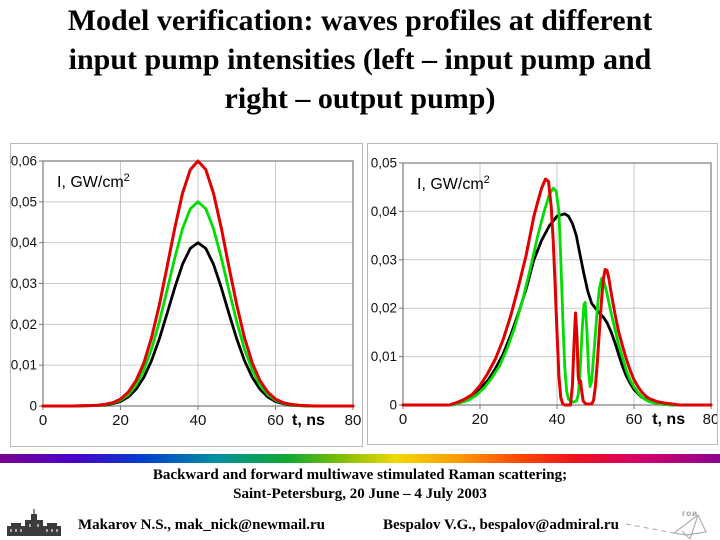 This screenshot has width=720, height=540. I want to click on conference-date-place: Saint-Petersburg, 20 June – 4 July 2003, so click(360, 493).